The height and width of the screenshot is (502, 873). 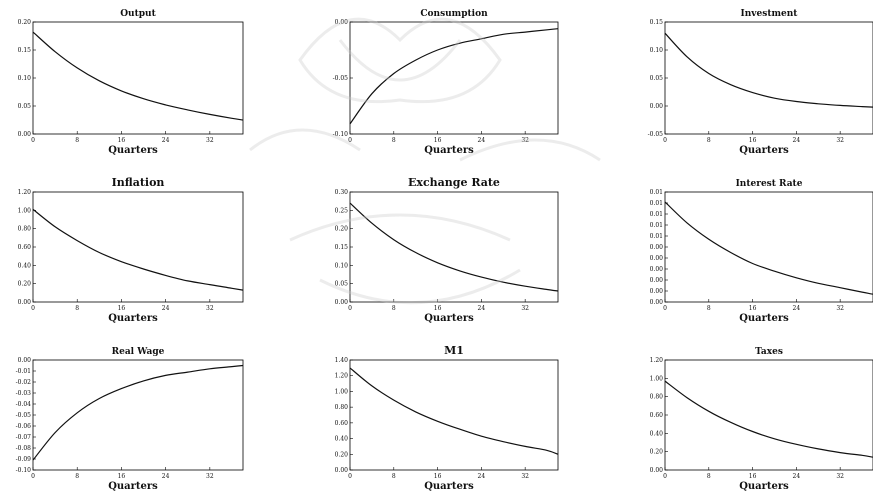 I want to click on y-tick-label: -0.04, so click(x=24, y=404).